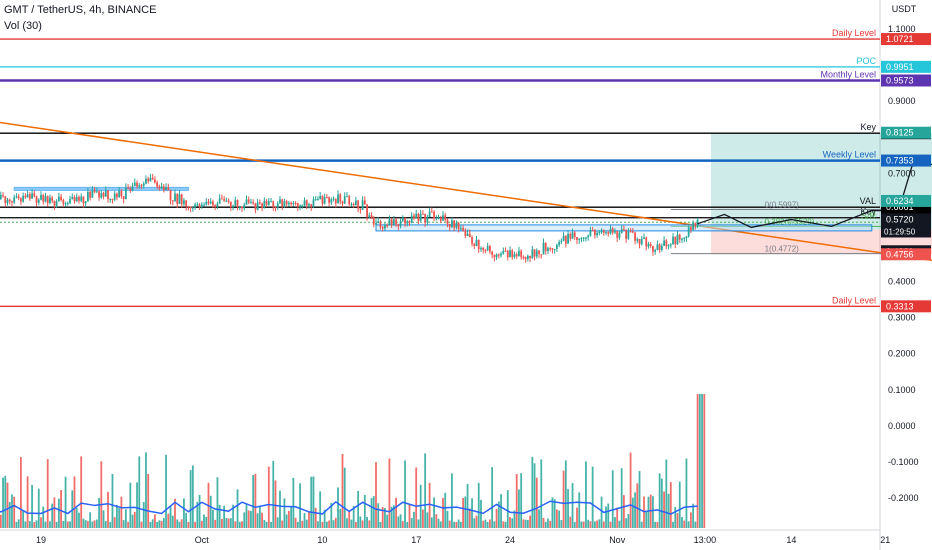  Describe the element at coordinates (902, 426) in the screenshot. I see `price-tick-7: 0.0000` at that location.